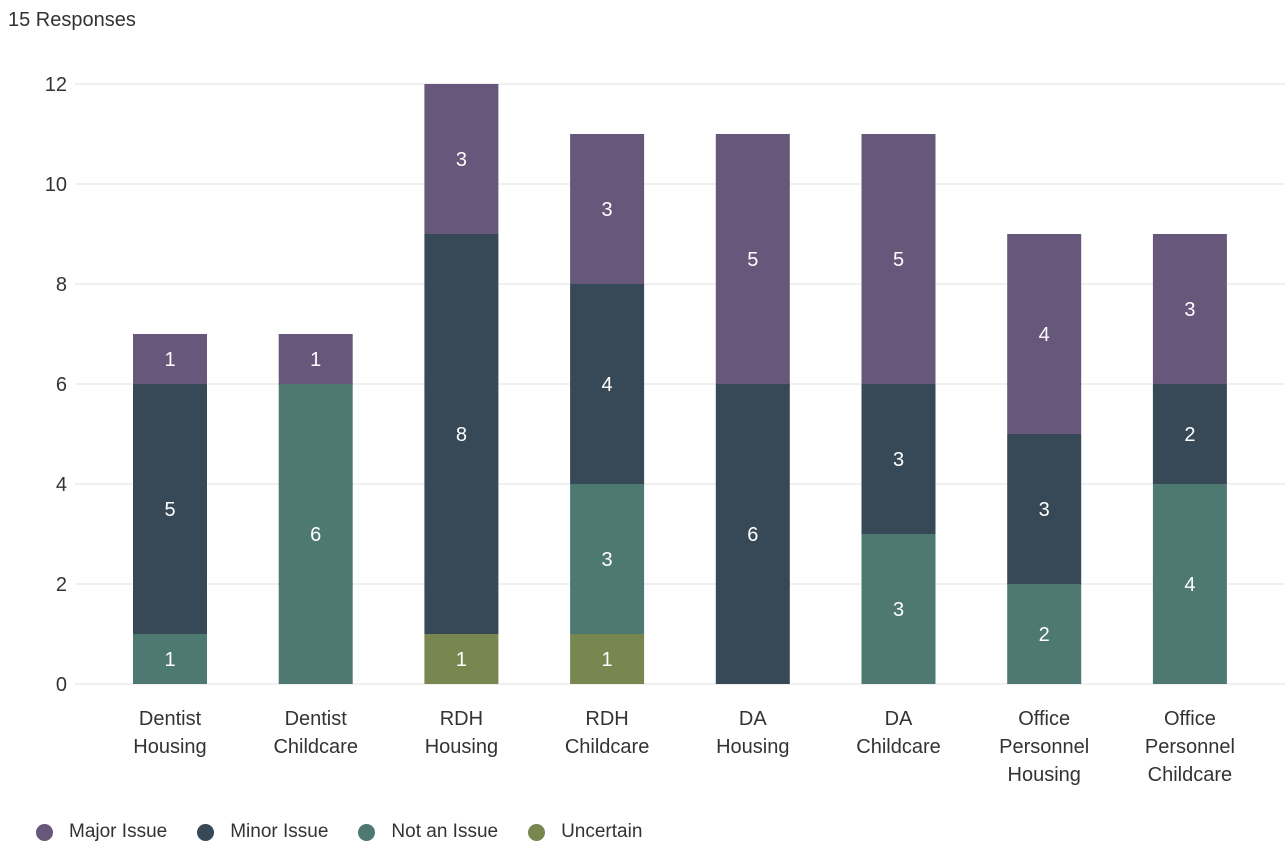 Image resolution: width=1288 pixels, height=844 pixels. What do you see at coordinates (61, 485) in the screenshot?
I see `y-tick-label: 4` at bounding box center [61, 485].